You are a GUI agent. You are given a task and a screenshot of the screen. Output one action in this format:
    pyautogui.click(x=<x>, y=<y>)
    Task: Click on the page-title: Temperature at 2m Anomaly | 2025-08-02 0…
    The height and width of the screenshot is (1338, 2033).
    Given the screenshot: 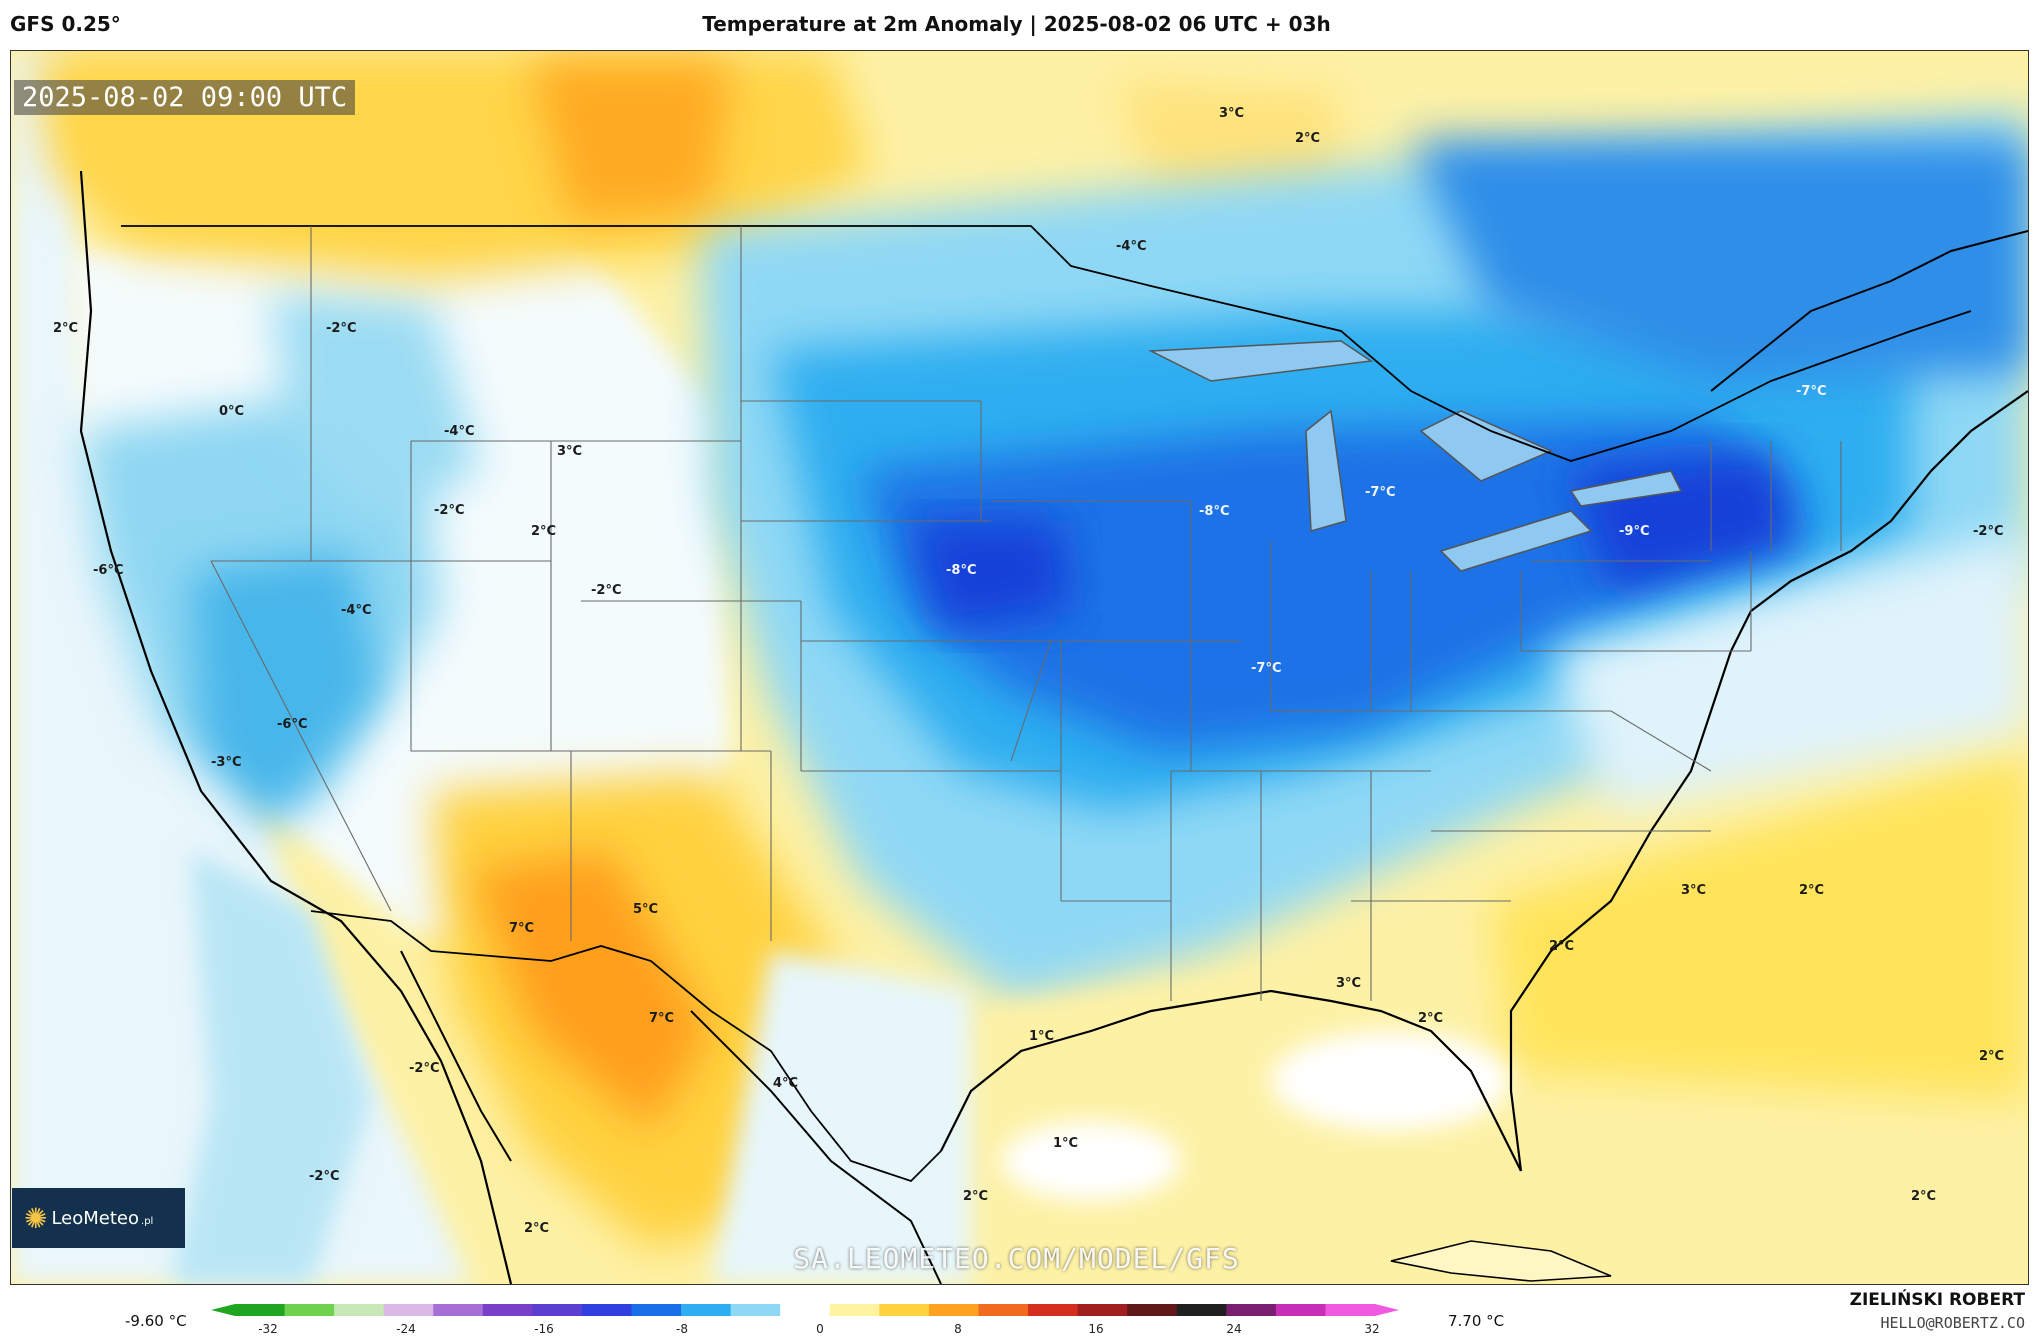 What is the action you would take?
    pyautogui.click(x=1016, y=24)
    